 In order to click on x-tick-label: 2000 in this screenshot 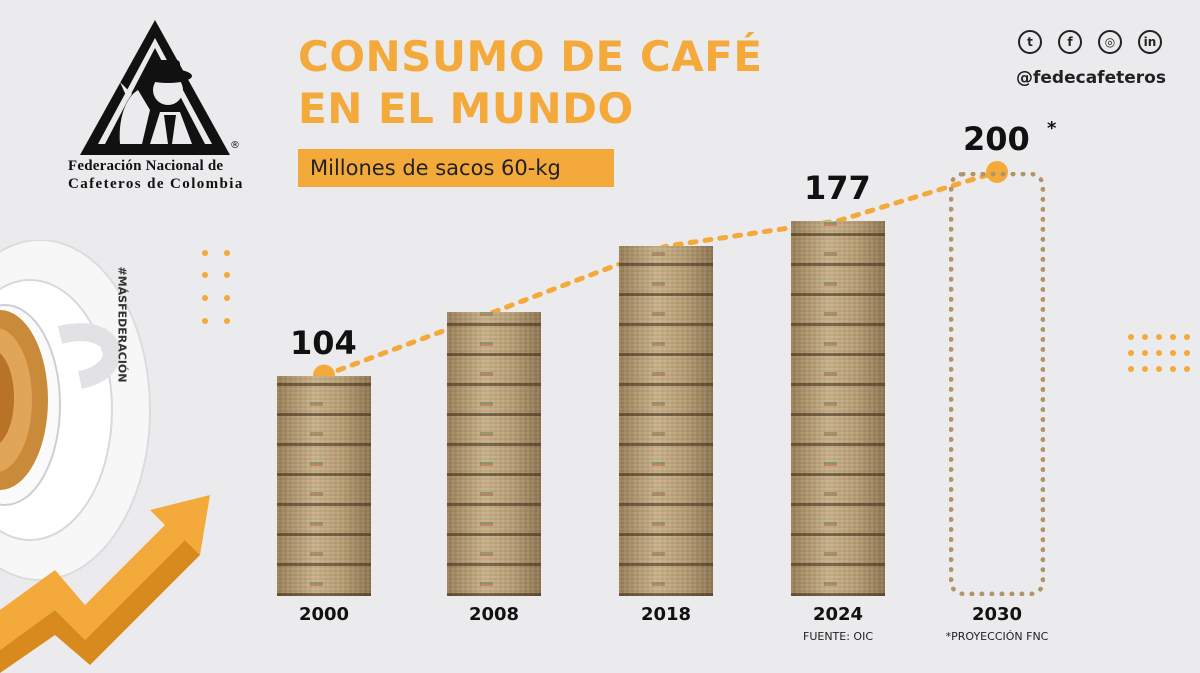, I will do `click(324, 614)`.